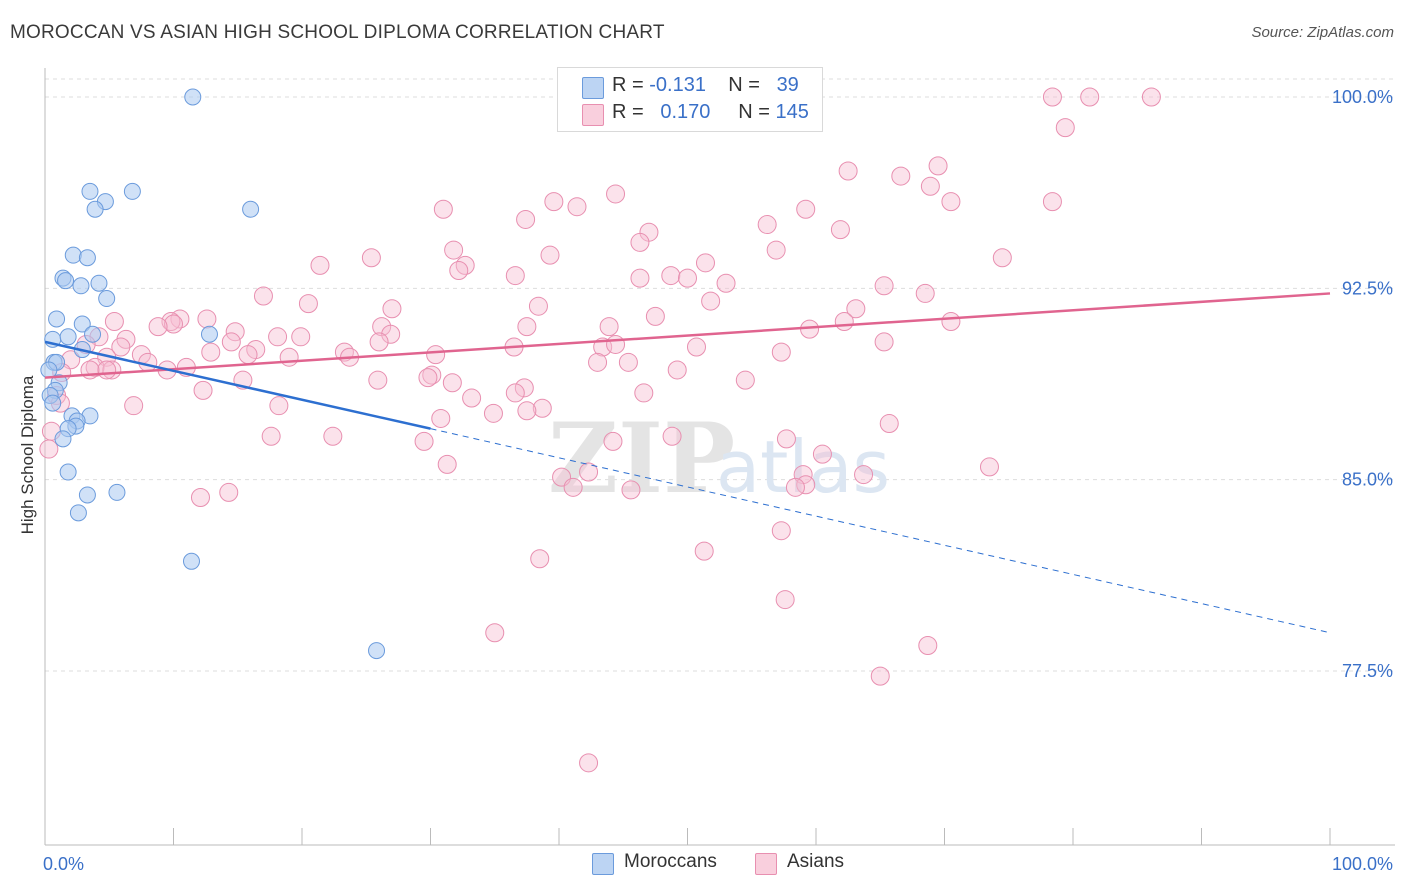 Image resolution: width=1406 pixels, height=892 pixels. What do you see at coordinates (787, 85) in the screenshot?
I see `legend-n-value: 39` at bounding box center [787, 85].